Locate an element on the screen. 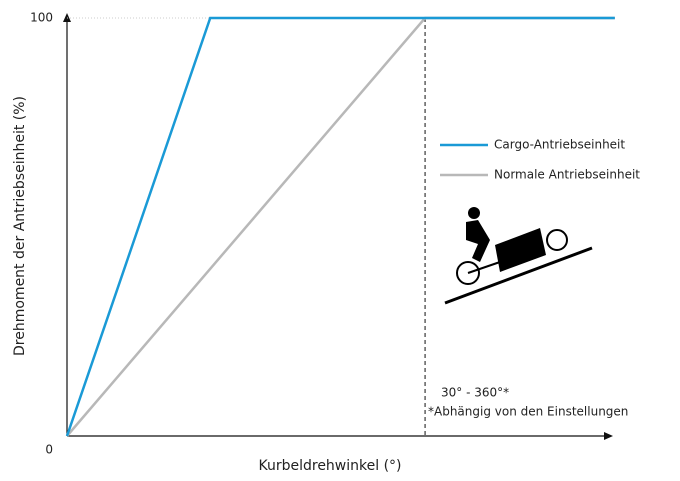  y-tick-label: 100 is located at coordinates (41, 18).